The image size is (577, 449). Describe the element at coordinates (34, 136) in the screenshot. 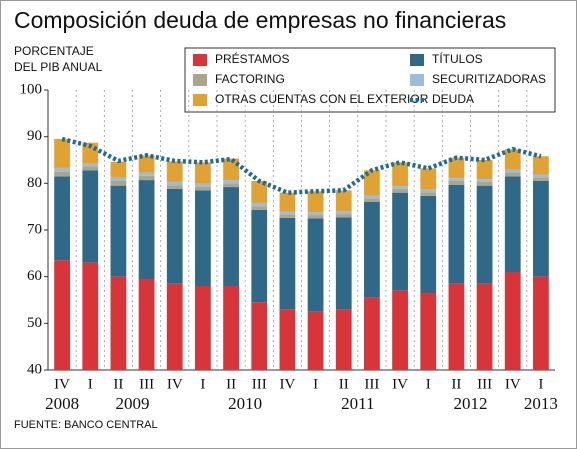

I see `y-tick-label: 90` at that location.